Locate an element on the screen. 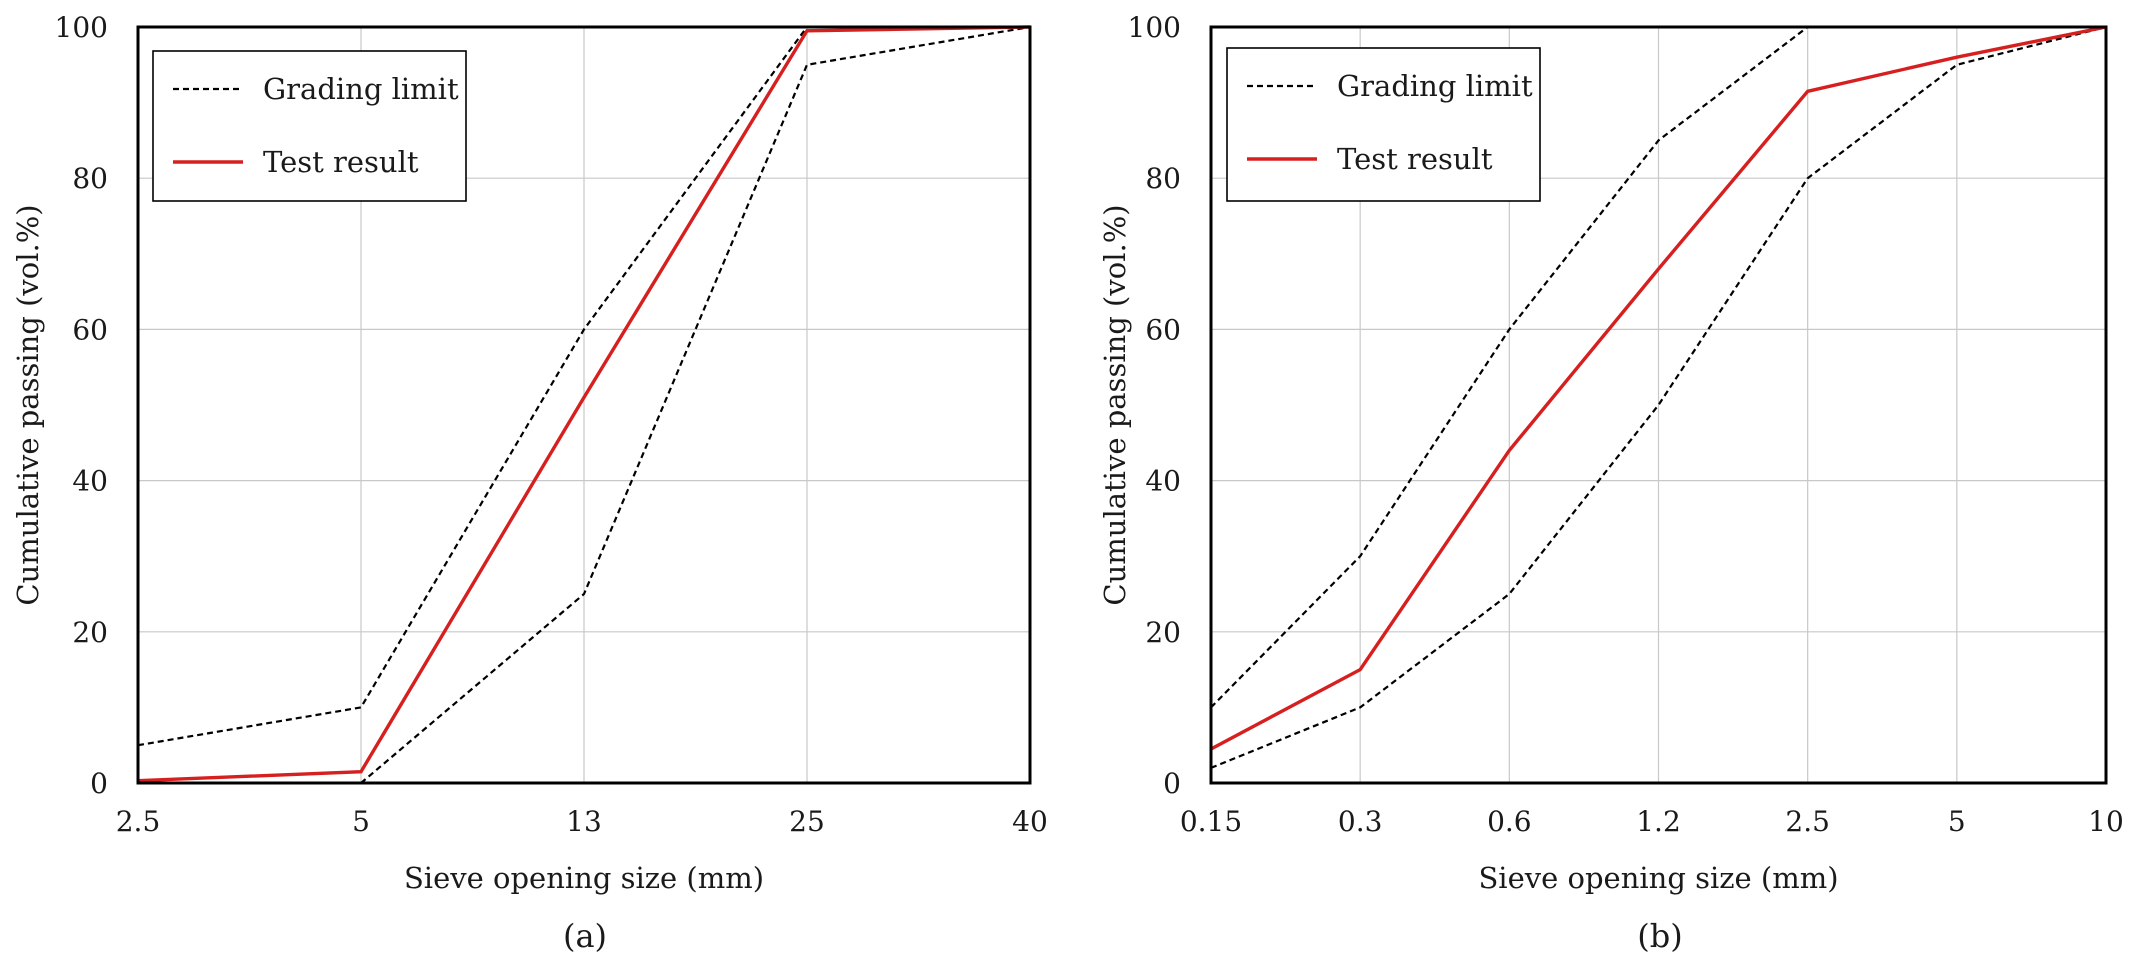 The image size is (2142, 957). x-tick-label: 13 is located at coordinates (584, 821).